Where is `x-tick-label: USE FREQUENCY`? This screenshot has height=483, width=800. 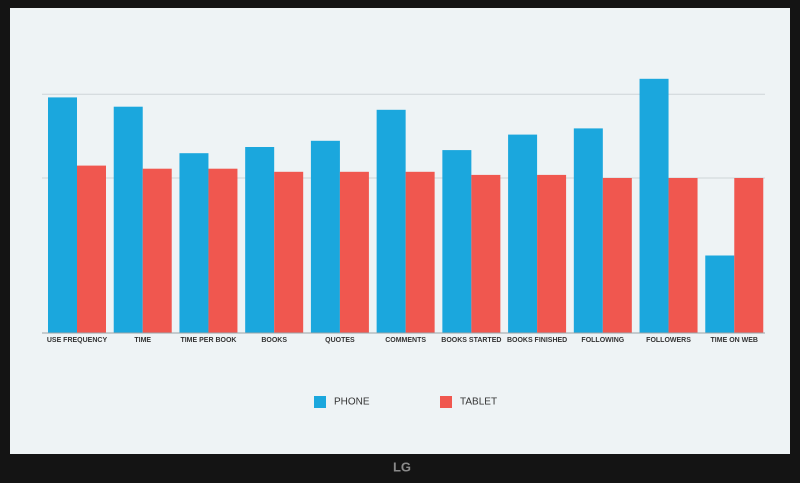
x-tick-label: USE FREQUENCY is located at coordinates (77, 340).